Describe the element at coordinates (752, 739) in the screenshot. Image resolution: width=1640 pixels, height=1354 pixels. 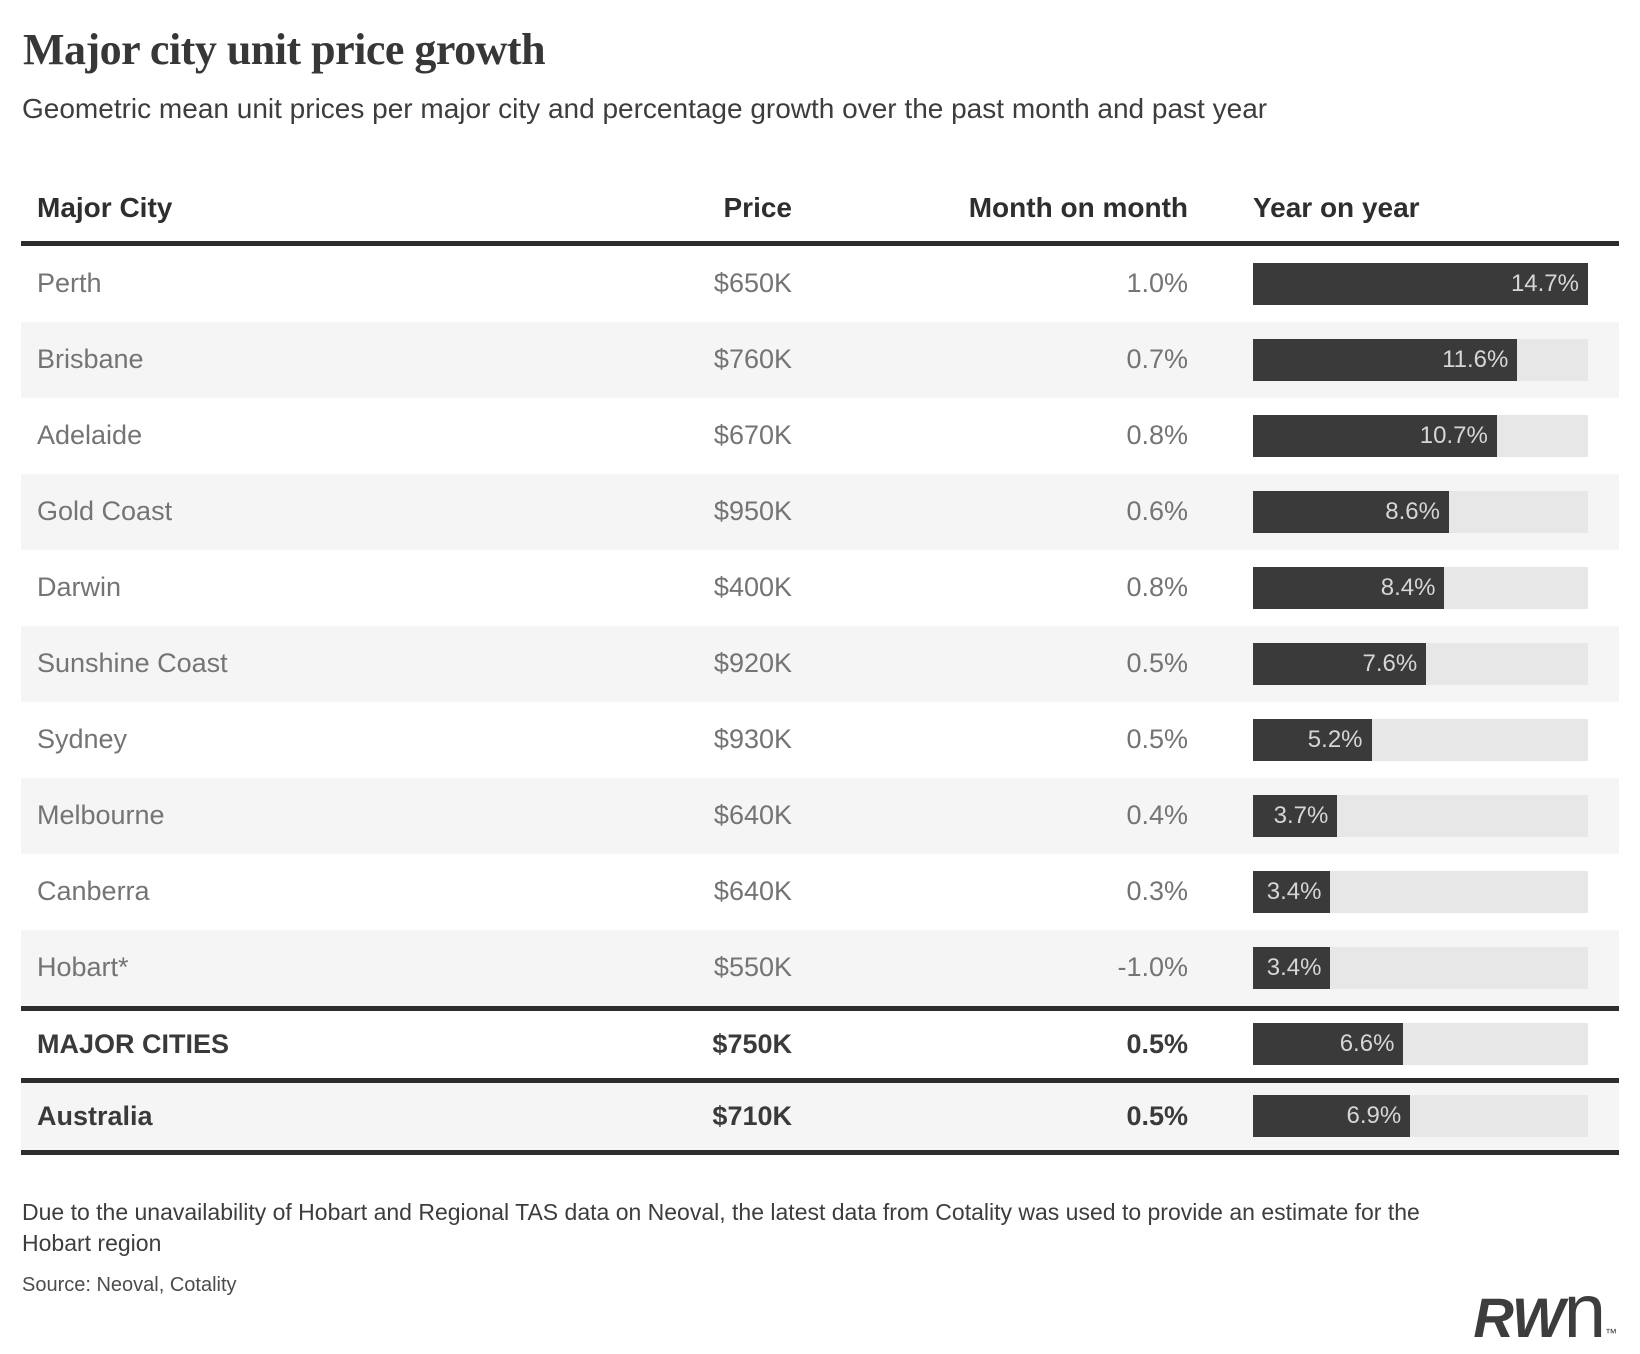
I see `price-cell: $930K` at that location.